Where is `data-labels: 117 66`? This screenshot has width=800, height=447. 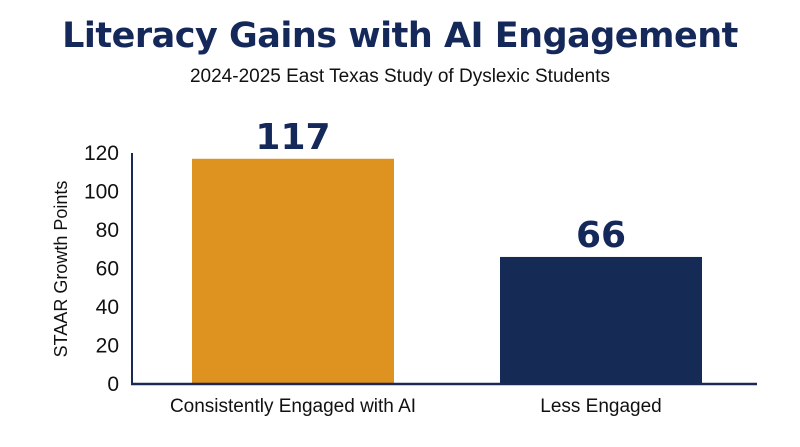 data-labels: 117 66 is located at coordinates (440, 186).